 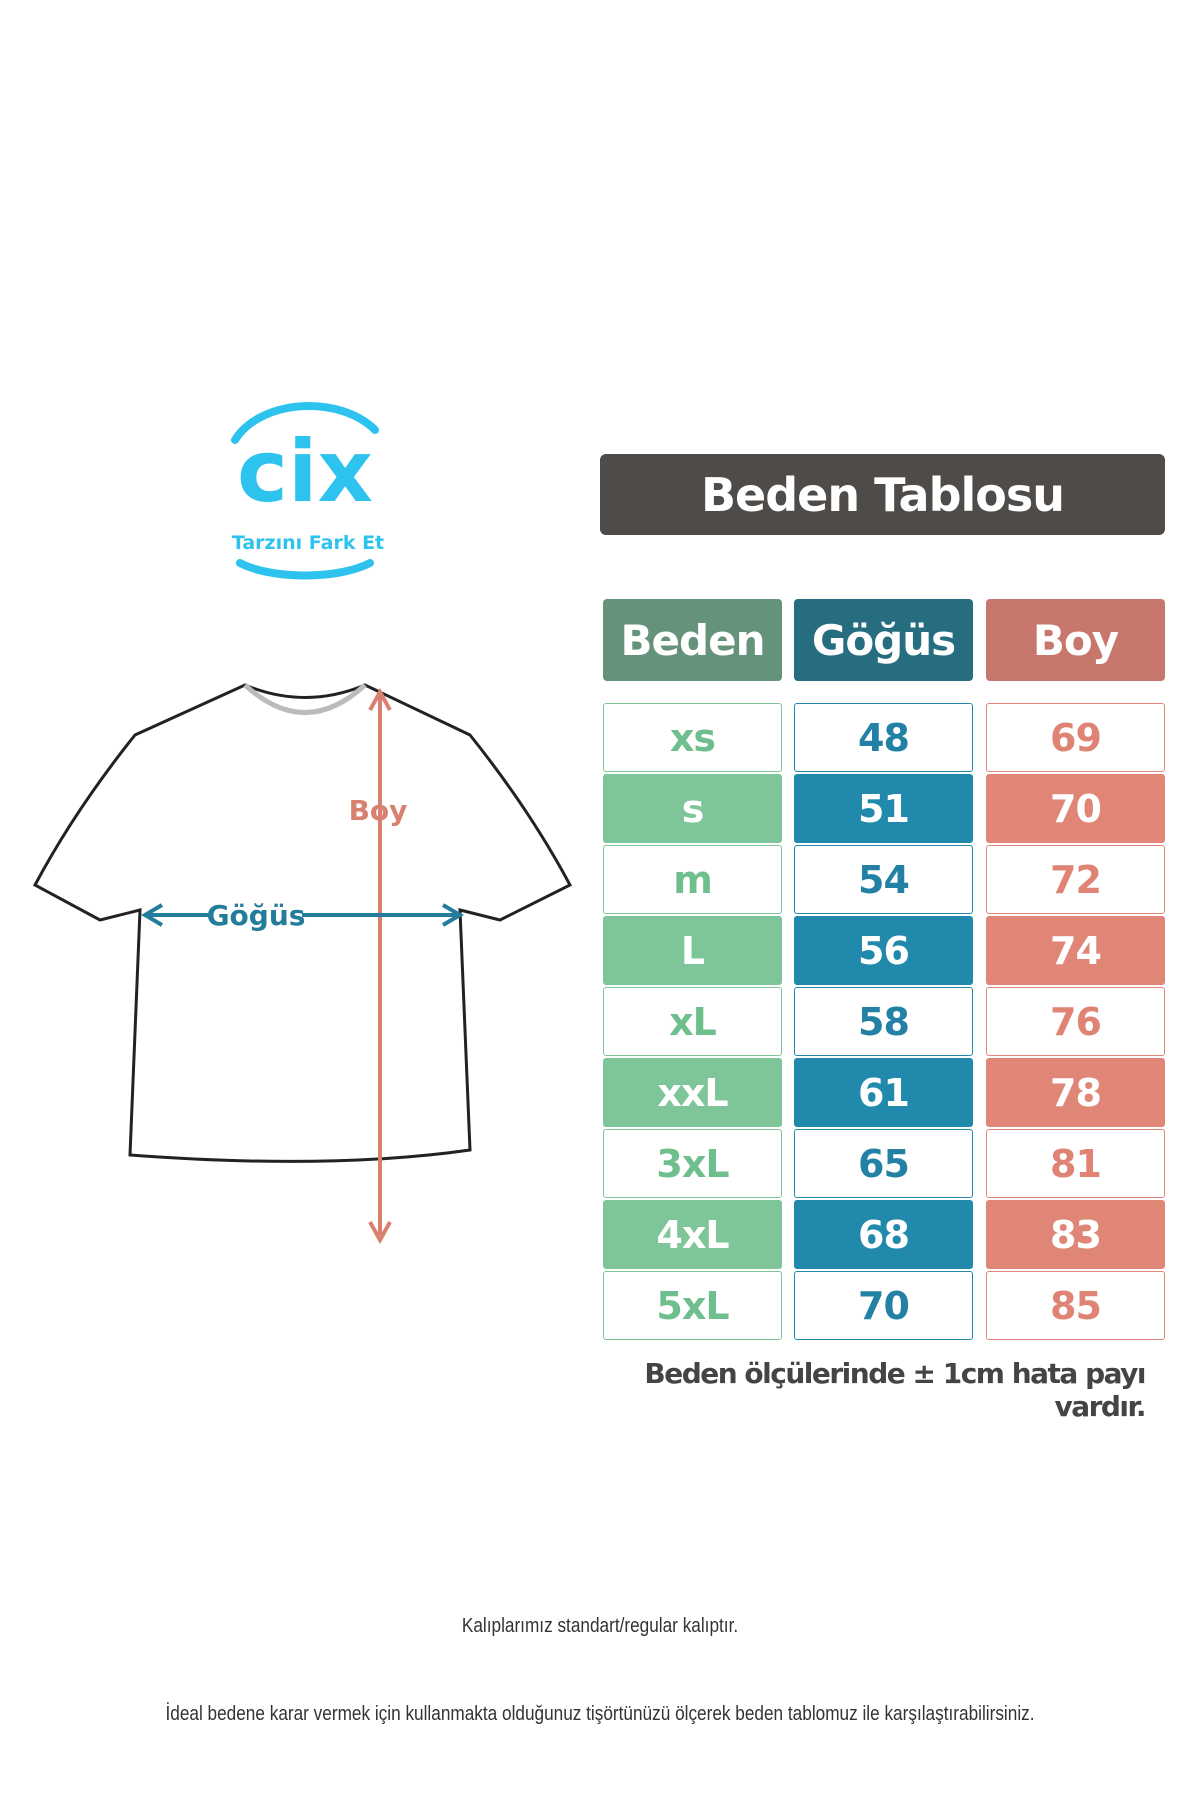 I want to click on cell-size: 5xL, so click(x=692, y=1305).